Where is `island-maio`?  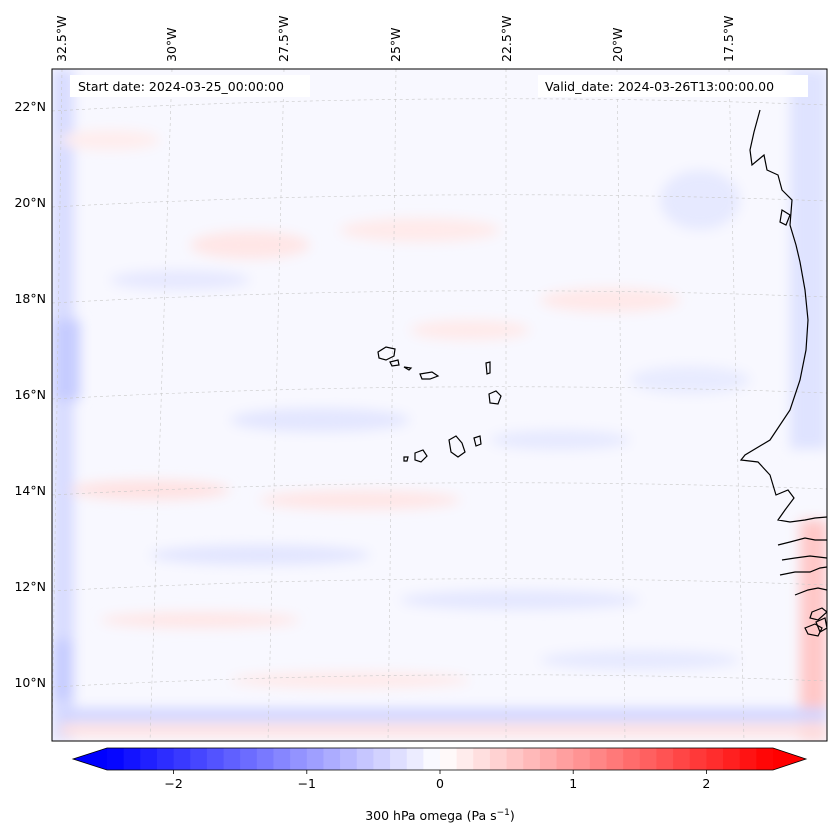 island-maio is located at coordinates (477, 441).